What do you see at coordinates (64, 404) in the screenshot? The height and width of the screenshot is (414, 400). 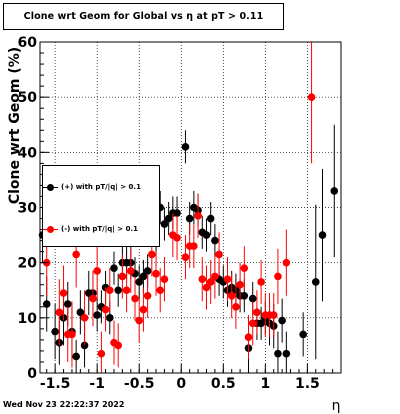 I see `timestamp: Wed Nov 23 22:22:37 2022` at bounding box center [64, 404].